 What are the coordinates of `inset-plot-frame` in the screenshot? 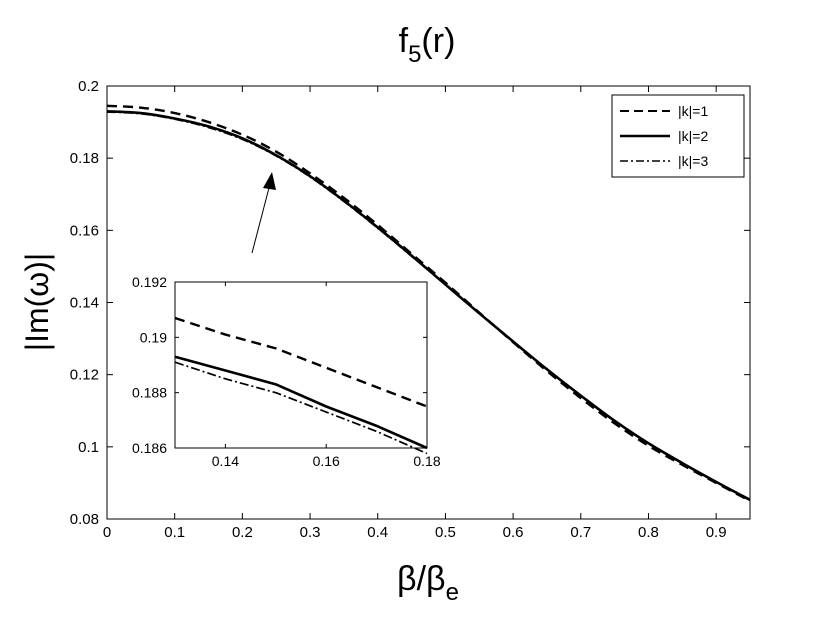 It's located at (301, 365).